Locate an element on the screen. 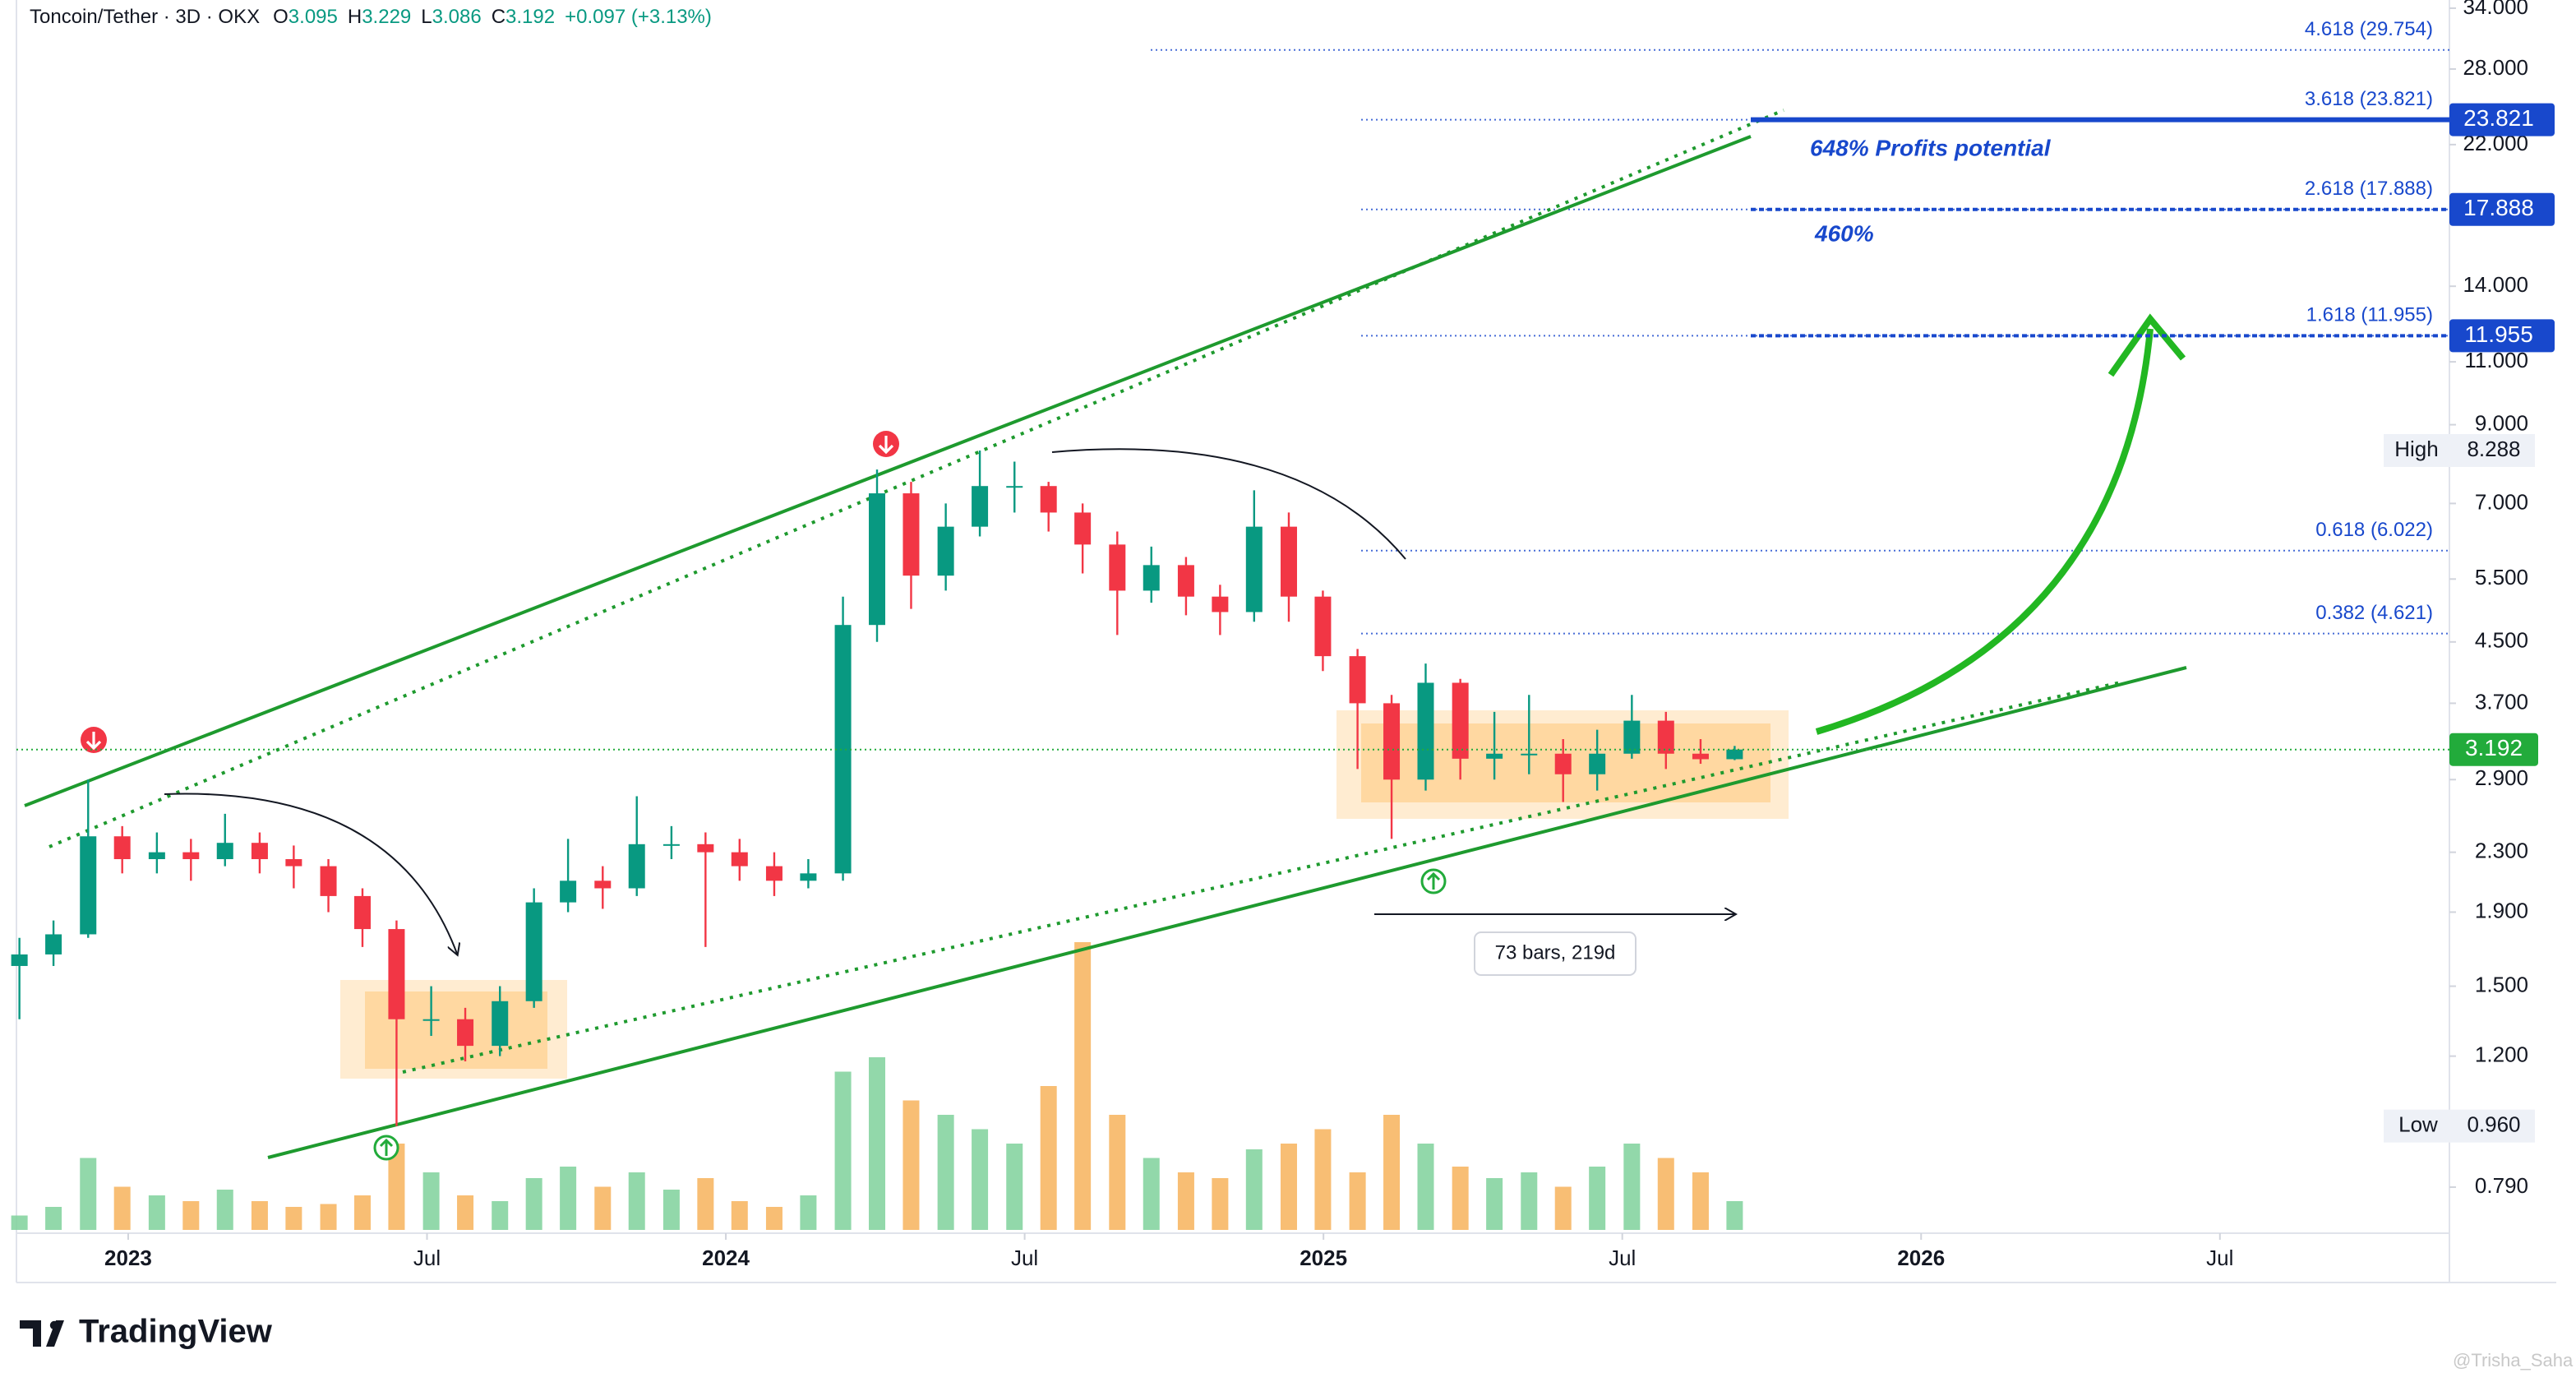 This screenshot has width=2576, height=1382. header-part: 3.095 is located at coordinates (314, 17).